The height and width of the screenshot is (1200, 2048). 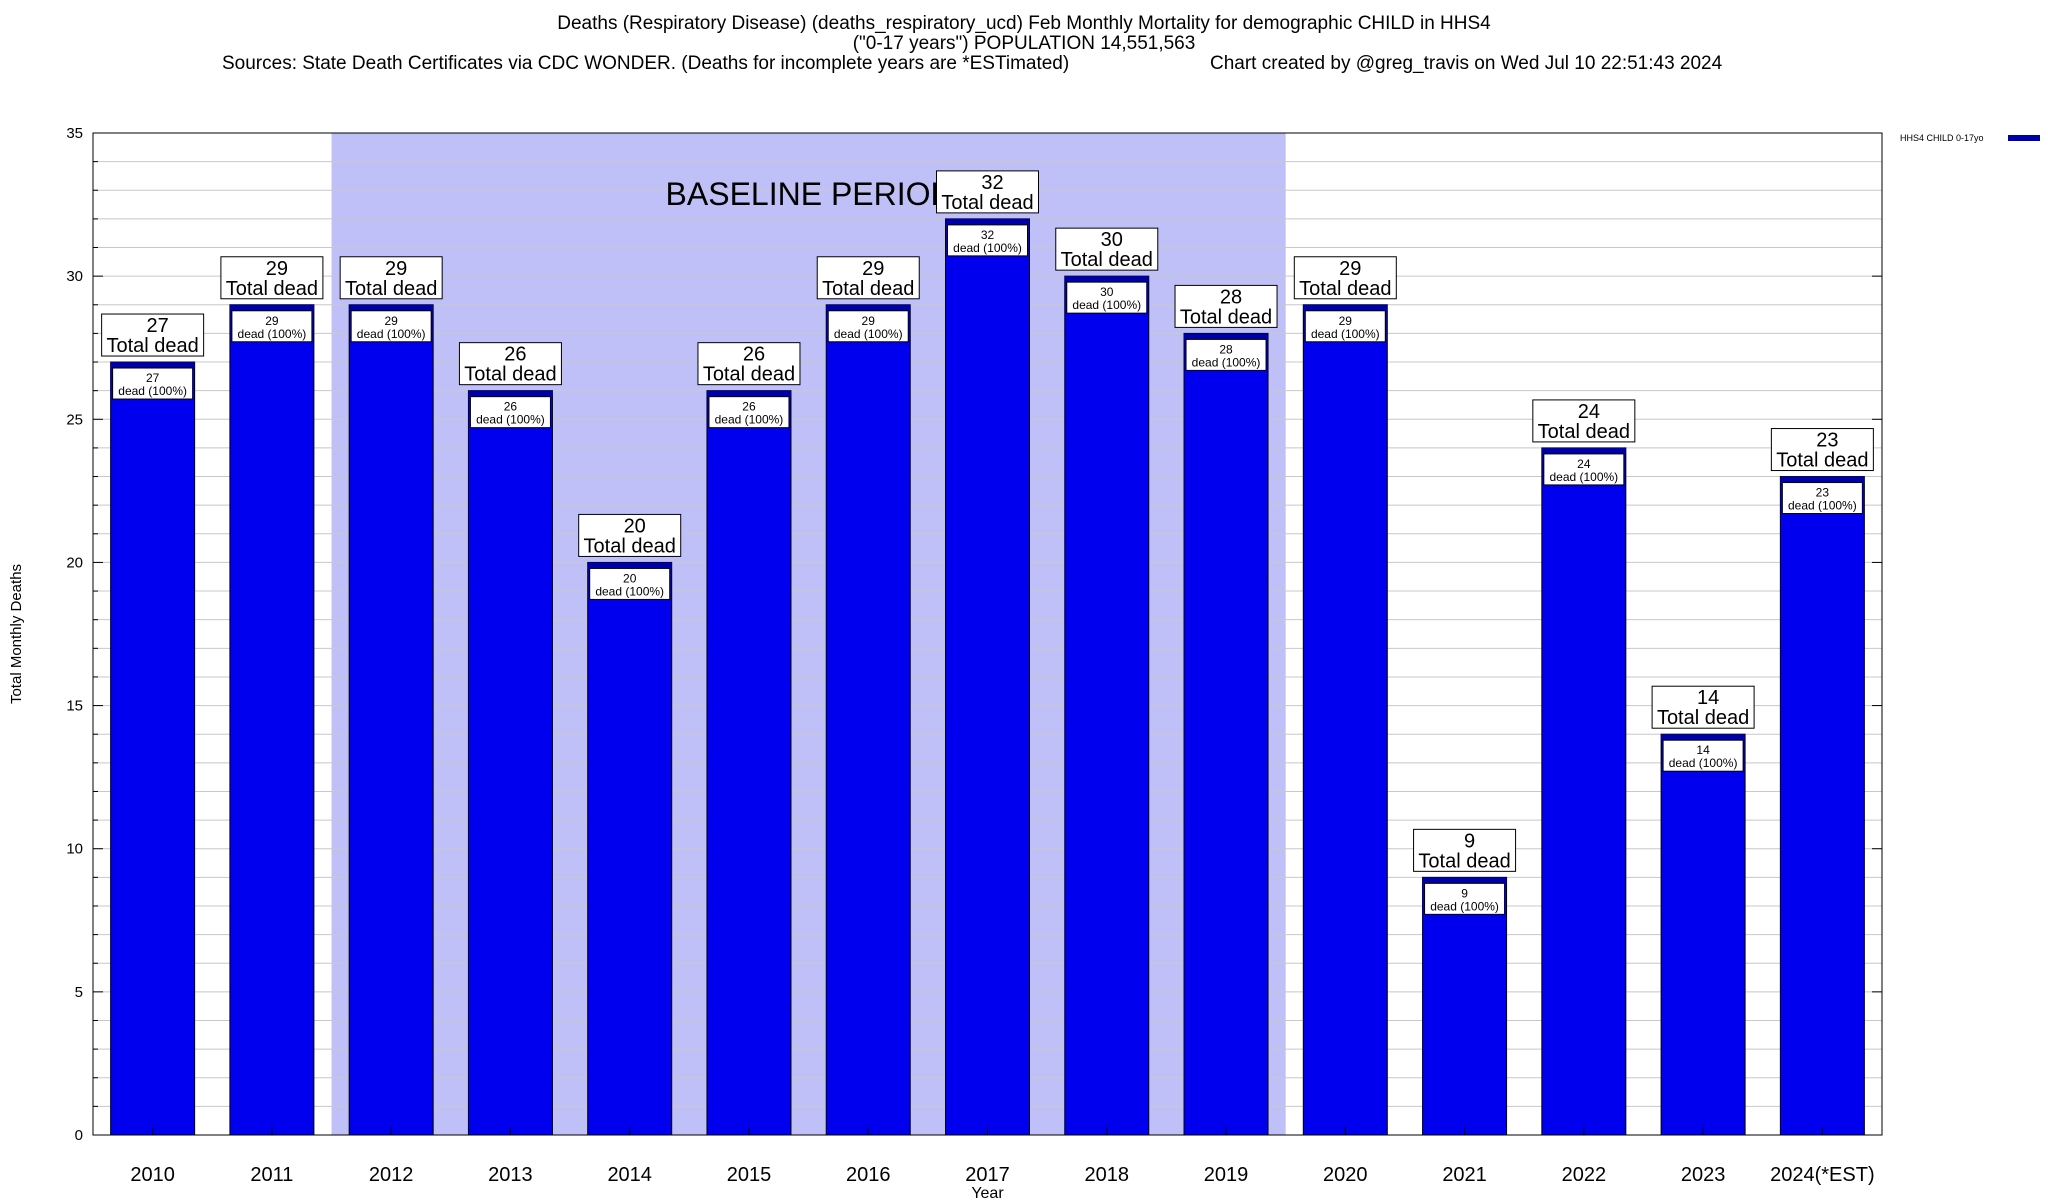 What do you see at coordinates (74, 849) in the screenshot?
I see `y-tick-label: 10` at bounding box center [74, 849].